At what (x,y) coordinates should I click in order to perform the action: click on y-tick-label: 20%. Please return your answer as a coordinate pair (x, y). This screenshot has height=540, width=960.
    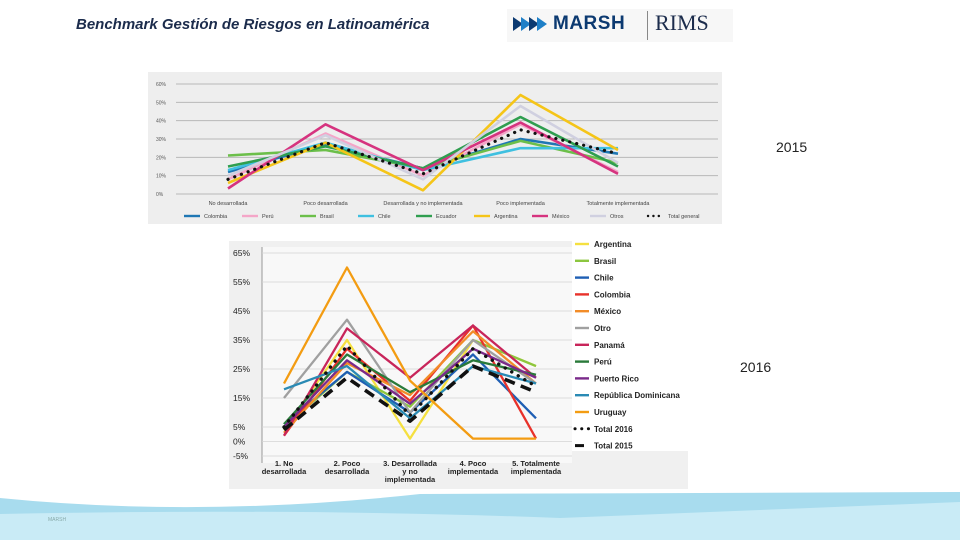
    Looking at the image, I should click on (161, 158).